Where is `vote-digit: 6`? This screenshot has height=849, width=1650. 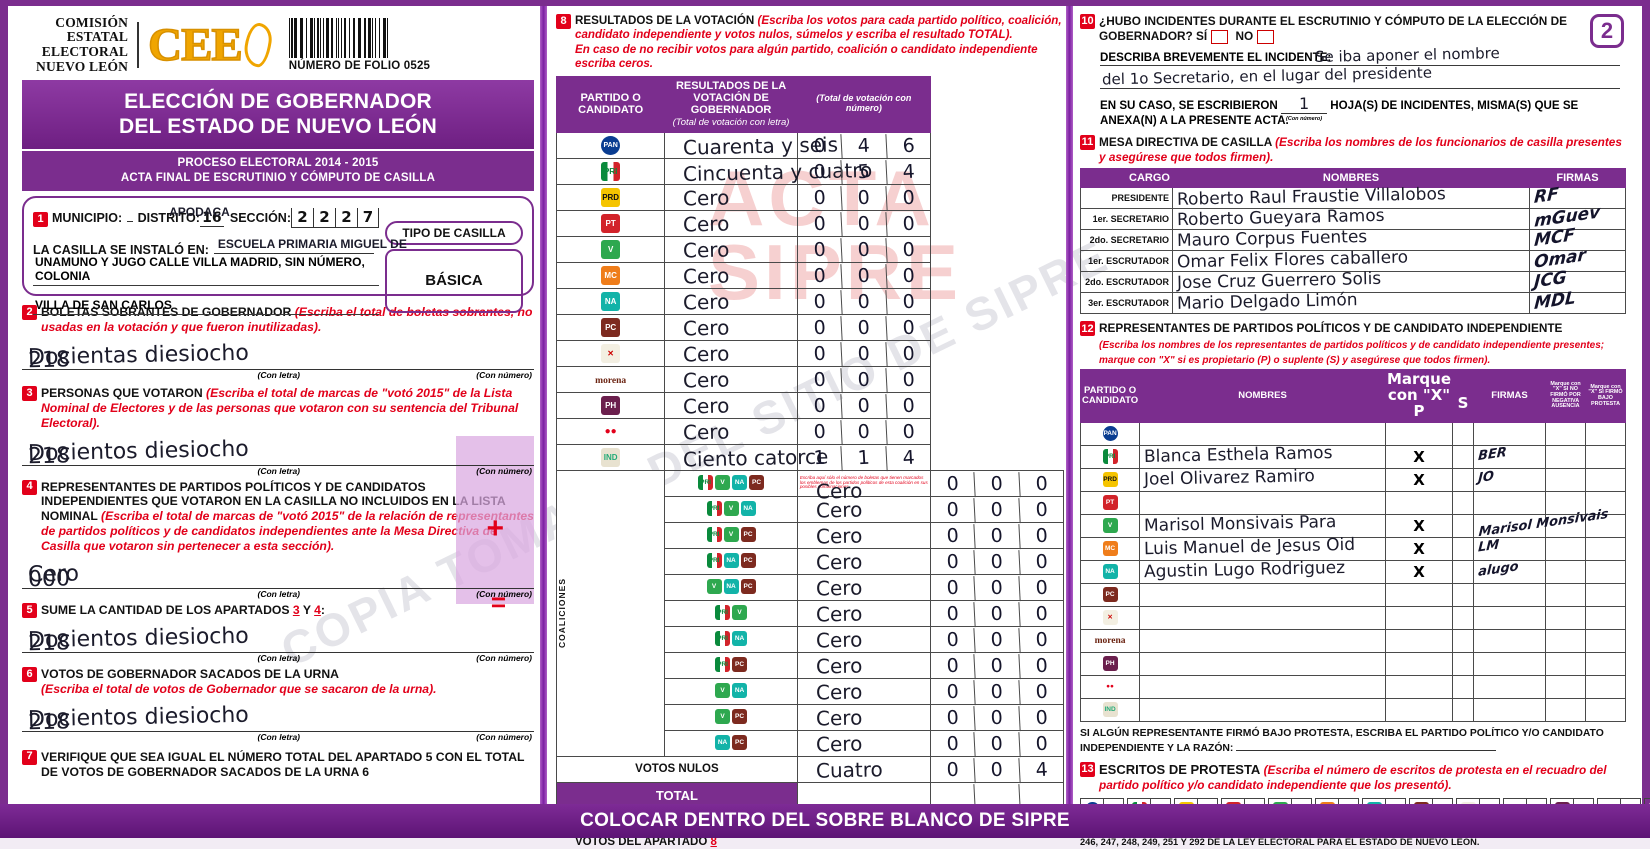 vote-digit: 6 is located at coordinates (908, 145).